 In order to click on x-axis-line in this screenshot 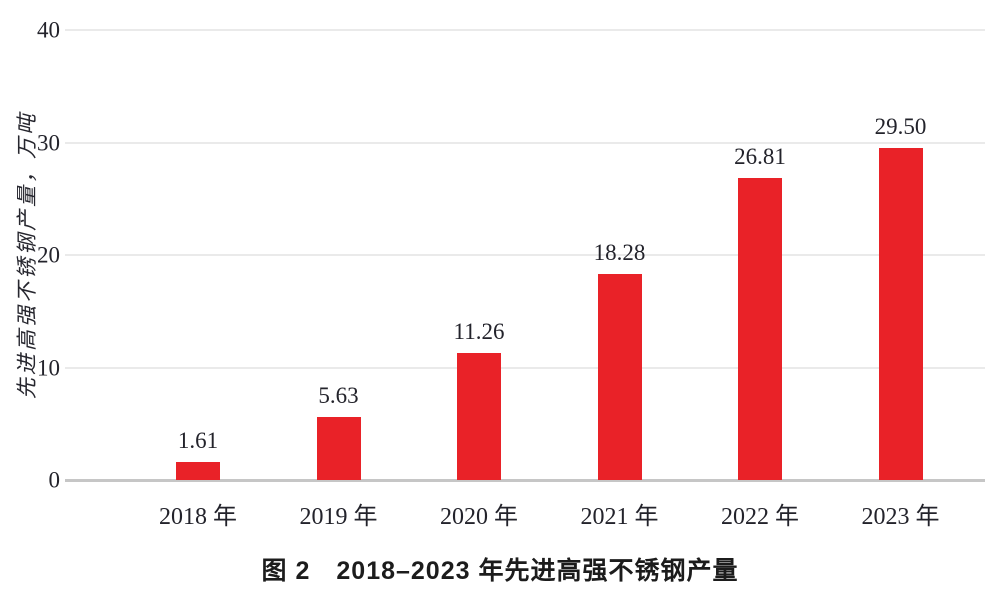, I will do `click(525, 480)`.